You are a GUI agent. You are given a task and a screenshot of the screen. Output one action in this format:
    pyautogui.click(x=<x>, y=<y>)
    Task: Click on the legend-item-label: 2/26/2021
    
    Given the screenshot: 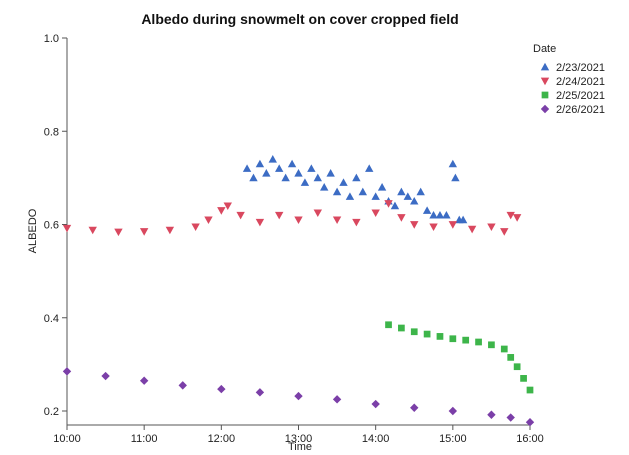 What is the action you would take?
    pyautogui.click(x=580, y=110)
    